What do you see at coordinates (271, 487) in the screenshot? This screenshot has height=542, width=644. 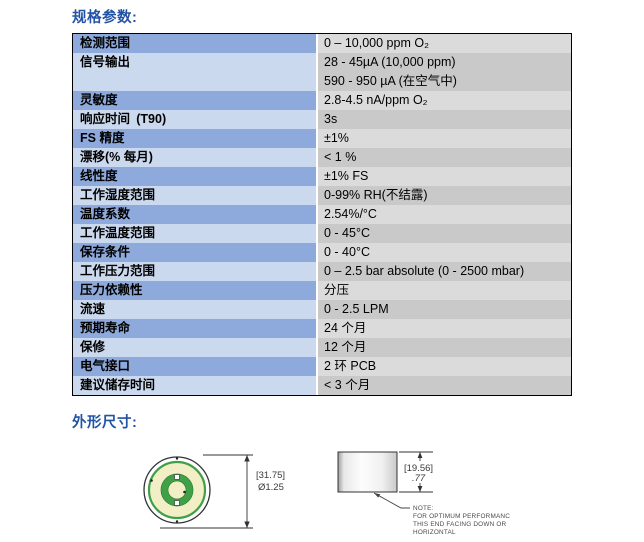 I see `diameter-dim-value-label: Ø1.25` at bounding box center [271, 487].